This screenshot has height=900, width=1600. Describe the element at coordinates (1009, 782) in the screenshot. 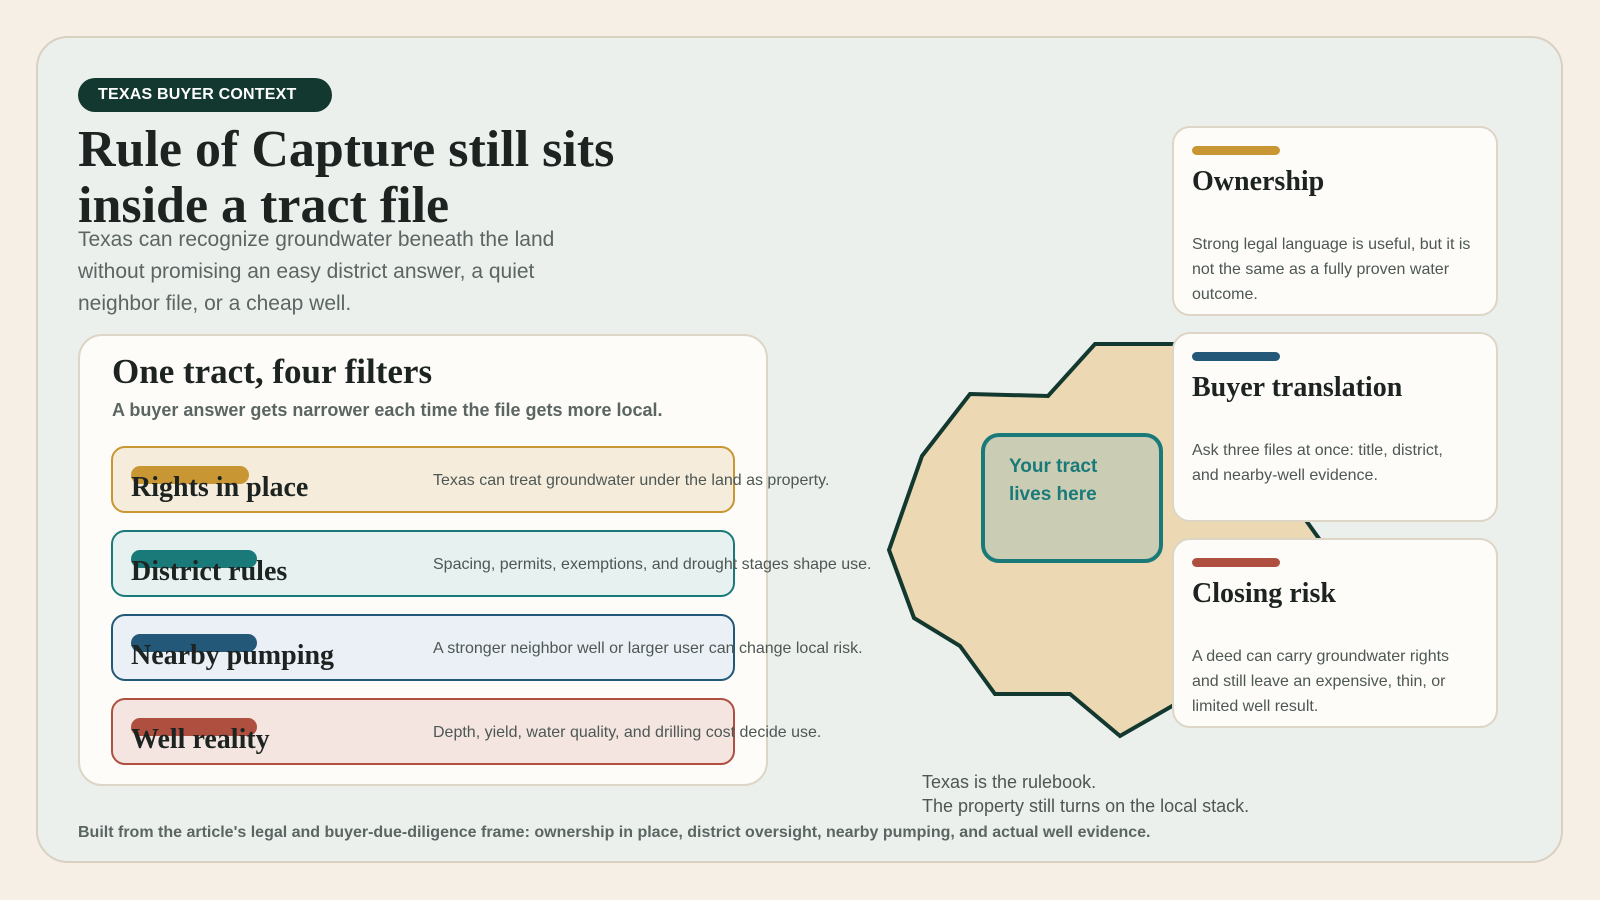

I see `caption-line: Texas is the rulebook.` at that location.